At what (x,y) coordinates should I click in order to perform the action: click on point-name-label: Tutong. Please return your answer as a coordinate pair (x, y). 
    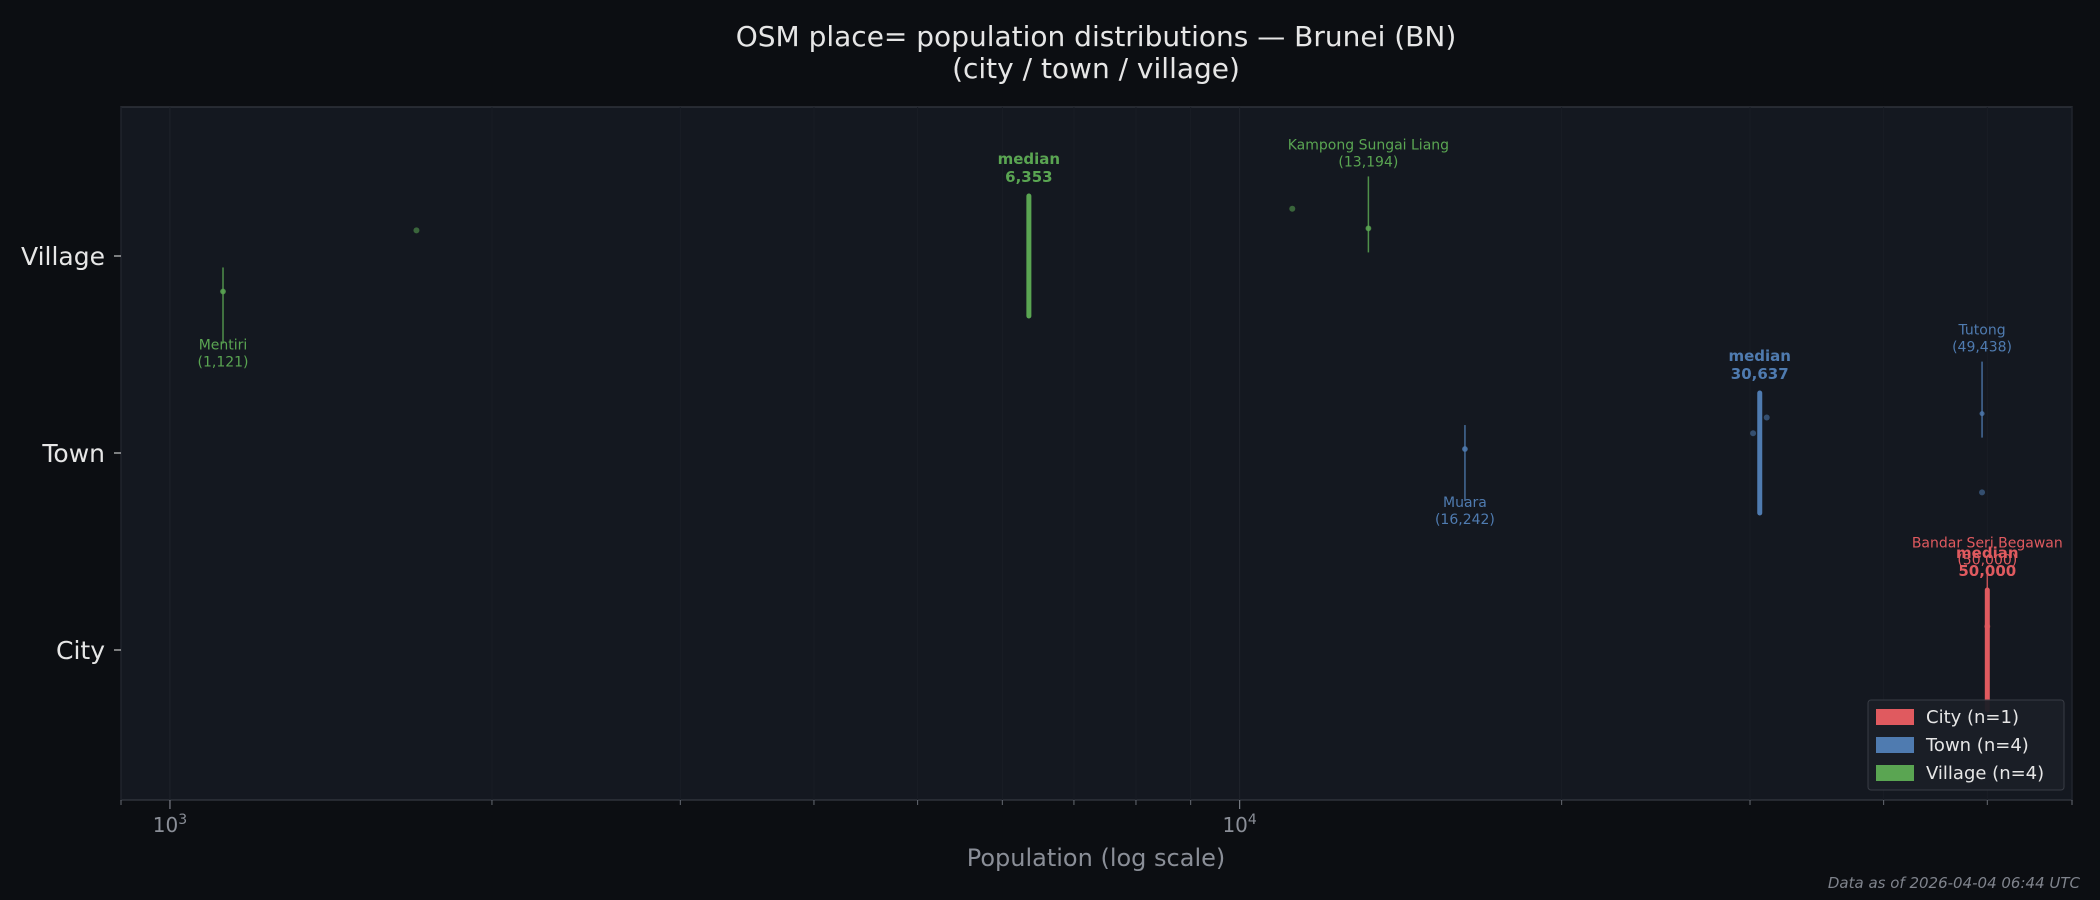
    Looking at the image, I should click on (1981, 331).